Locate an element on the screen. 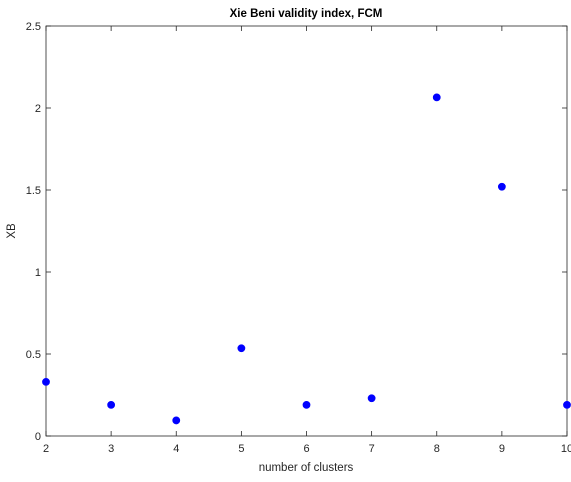  x-tick-label: 3 is located at coordinates (111, 449).